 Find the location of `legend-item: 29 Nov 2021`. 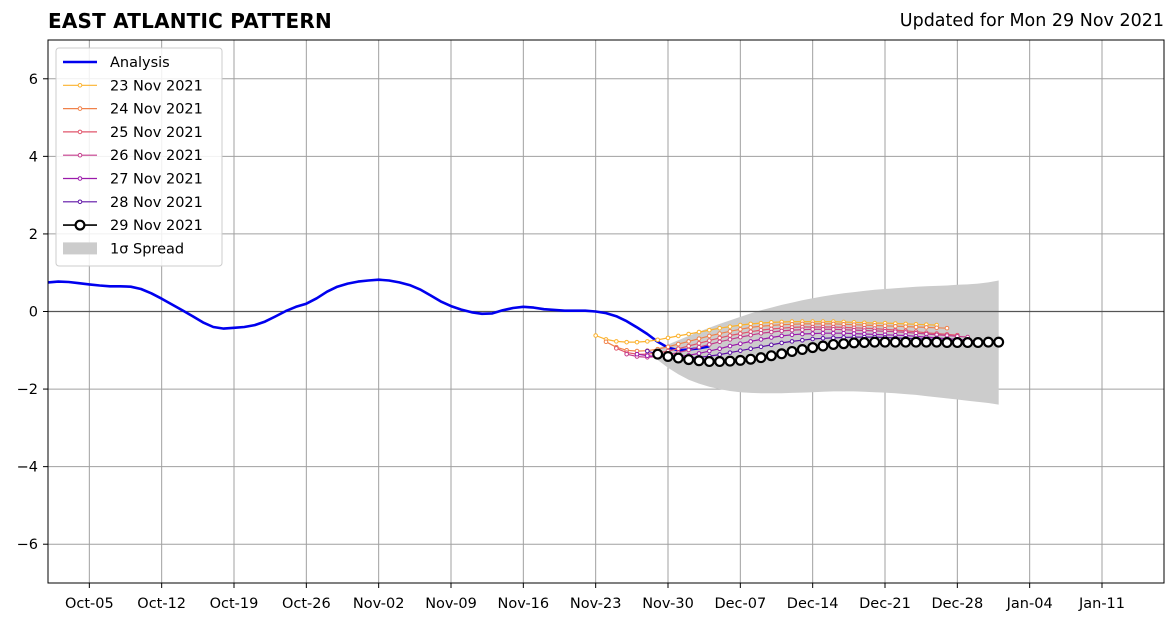

legend-item: 29 Nov 2021 is located at coordinates (133, 226).